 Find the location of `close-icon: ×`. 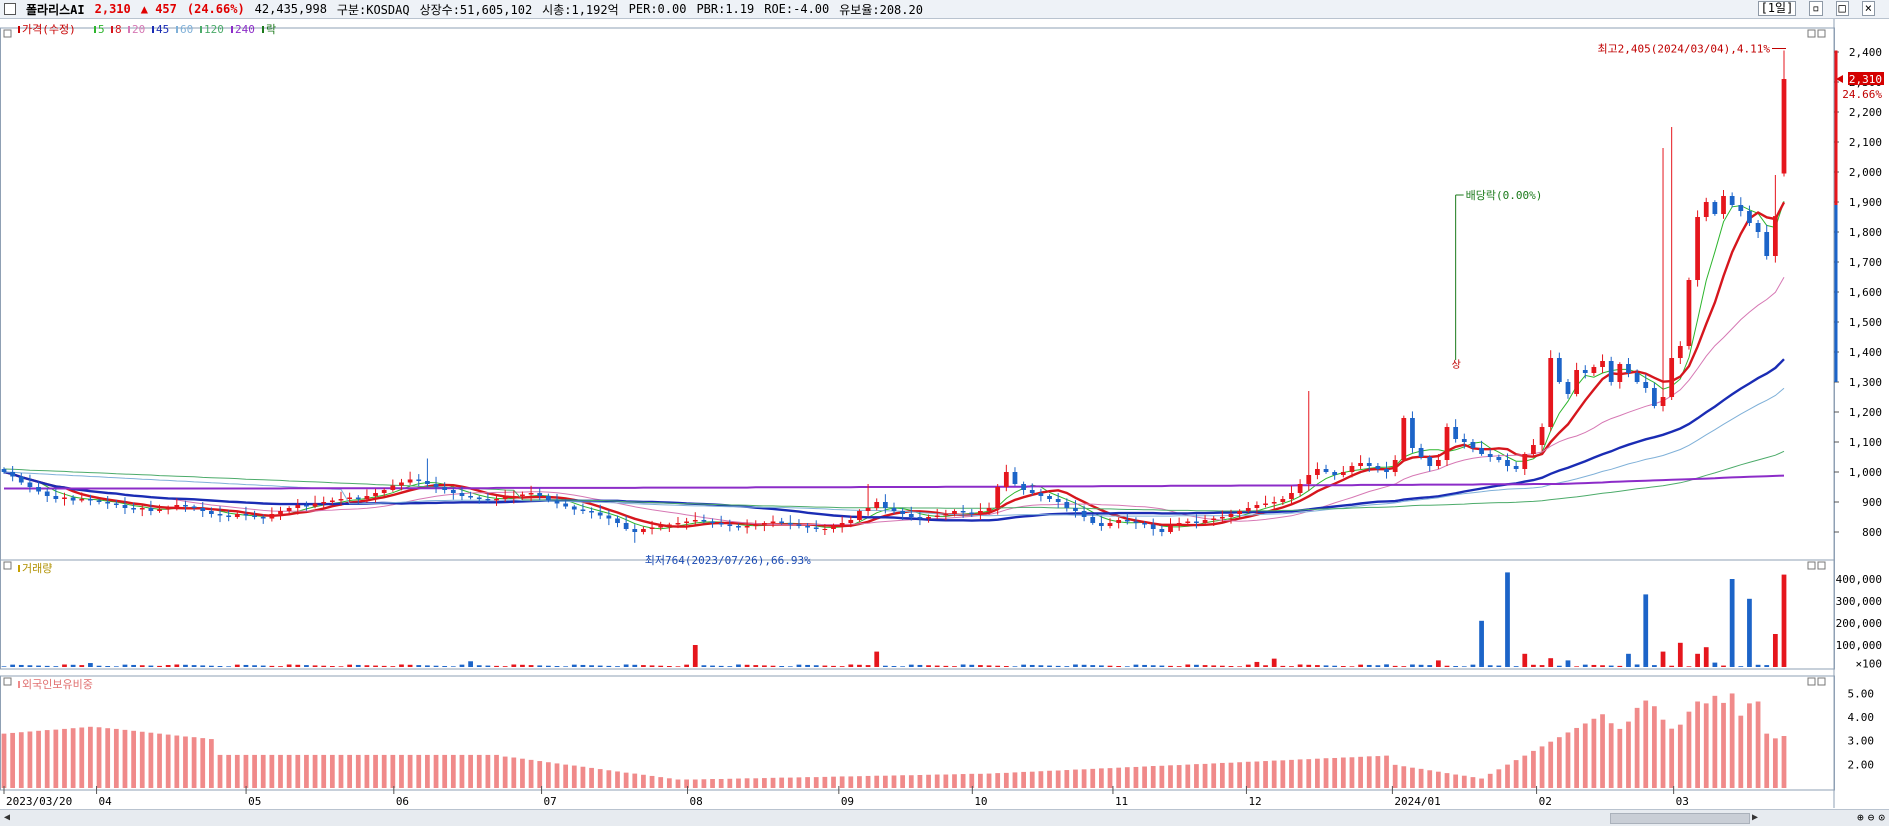

close-icon: × is located at coordinates (1868, 8).